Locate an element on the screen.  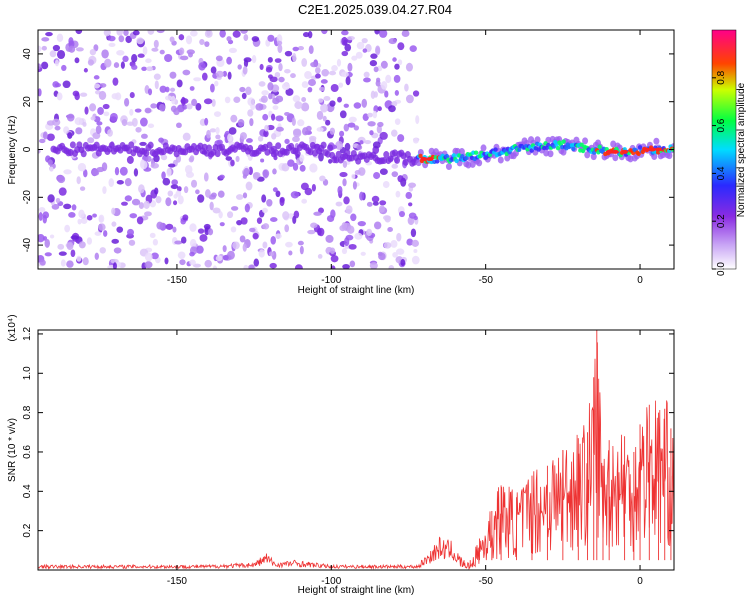
snr-y-scale-label: (x10⁴) is located at coordinates (12, 327).